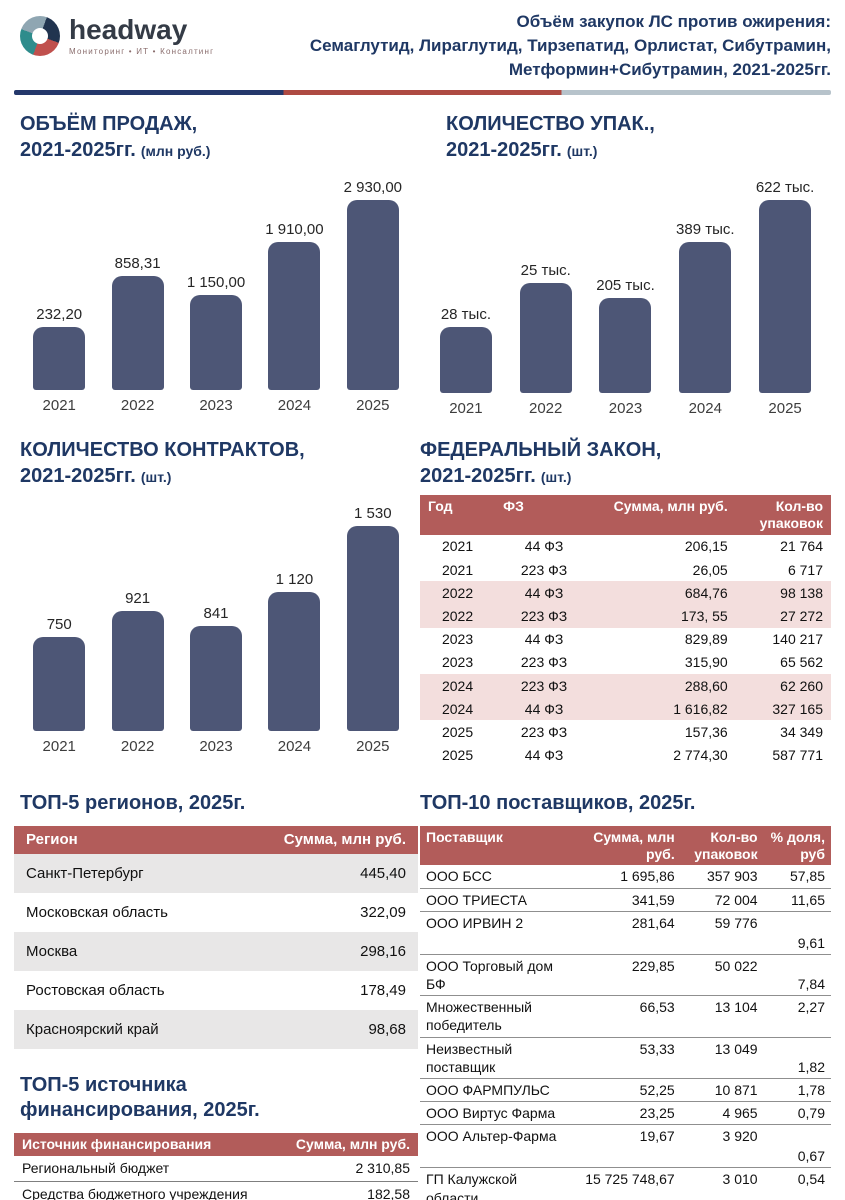 The image size is (845, 1200). What do you see at coordinates (138, 599) in the screenshot?
I see `bar-value-label: 921` at bounding box center [138, 599].